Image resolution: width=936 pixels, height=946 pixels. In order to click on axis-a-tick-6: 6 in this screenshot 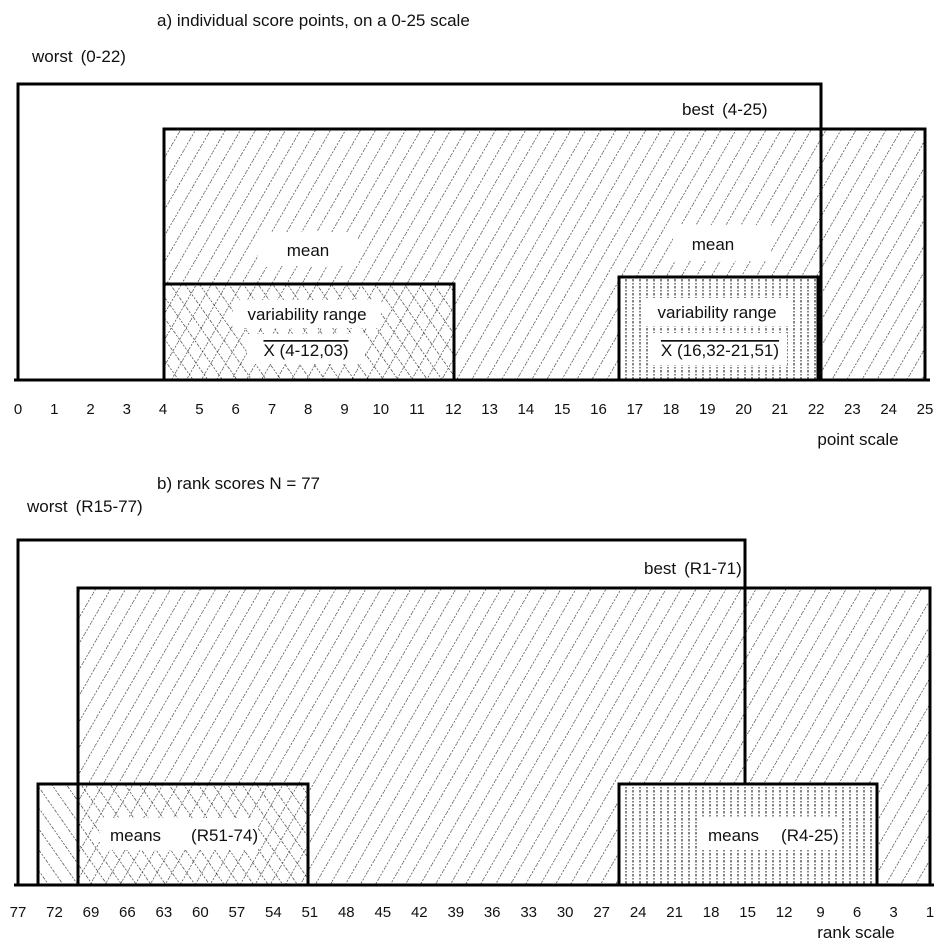, I will do `click(236, 409)`.